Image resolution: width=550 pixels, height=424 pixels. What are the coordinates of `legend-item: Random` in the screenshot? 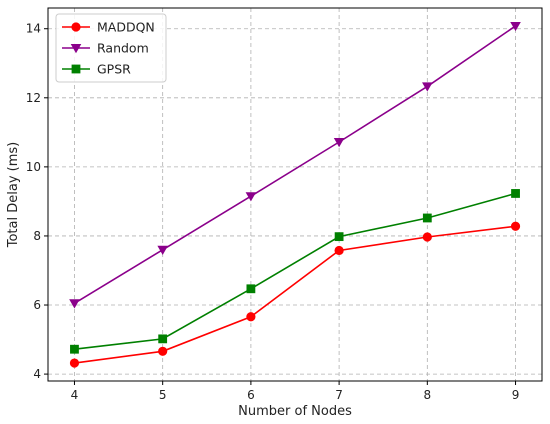 It's located at (105, 48).